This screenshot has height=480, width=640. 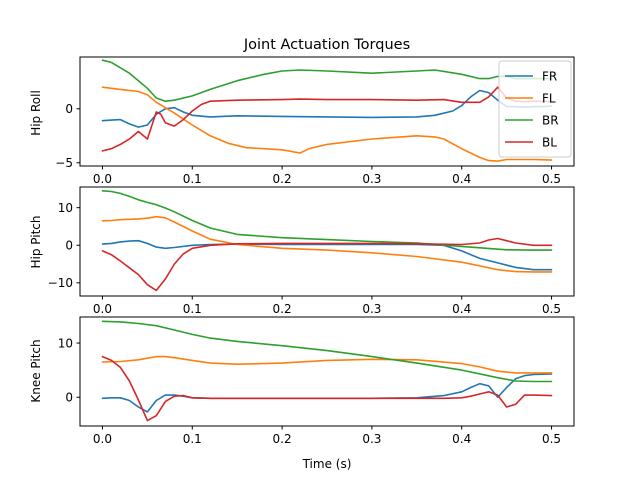 I want to click on figure-title: Joint Actuation Torques, so click(x=326, y=45).